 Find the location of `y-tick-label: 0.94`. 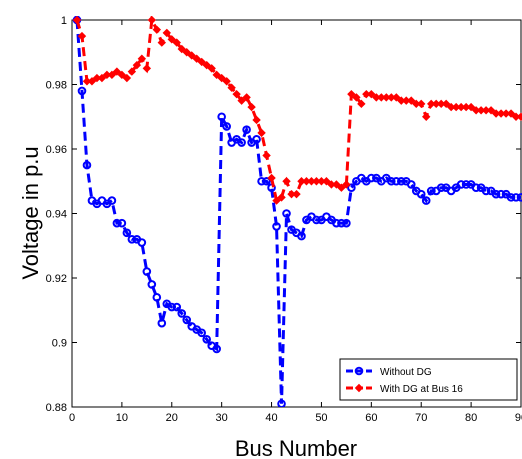

y-tick-label: 0.94 is located at coordinates (56, 215).